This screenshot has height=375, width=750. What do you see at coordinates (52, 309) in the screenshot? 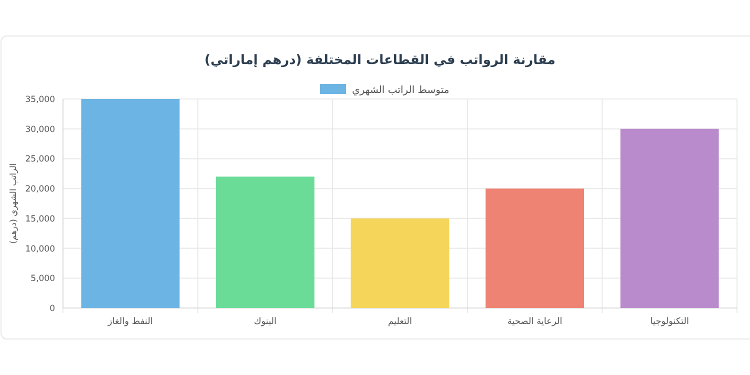
I see `y-tick-label: 0` at bounding box center [52, 309].